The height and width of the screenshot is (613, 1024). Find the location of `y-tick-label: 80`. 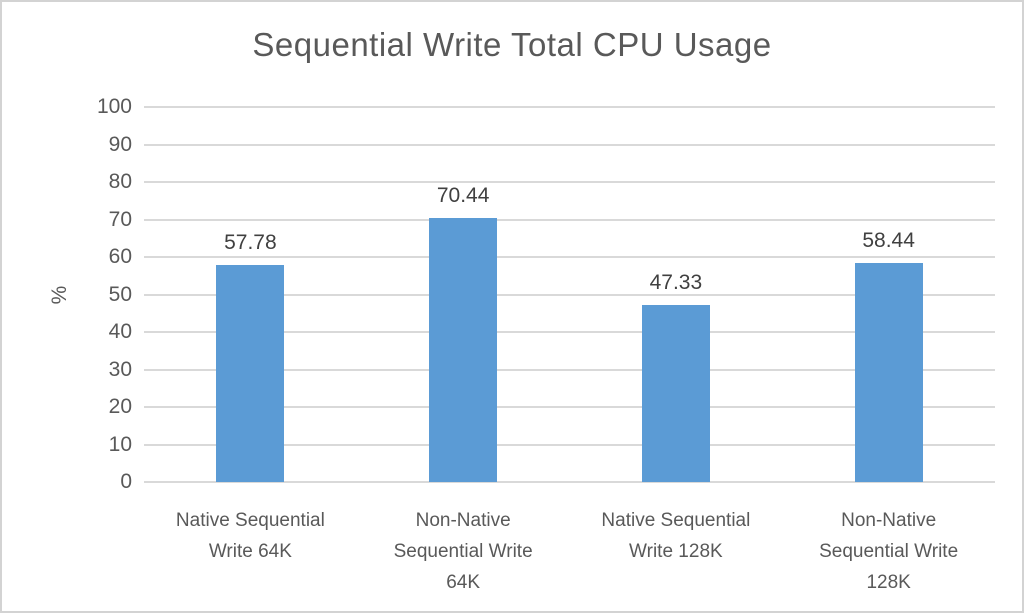

y-tick-label: 80 is located at coordinates (120, 181).